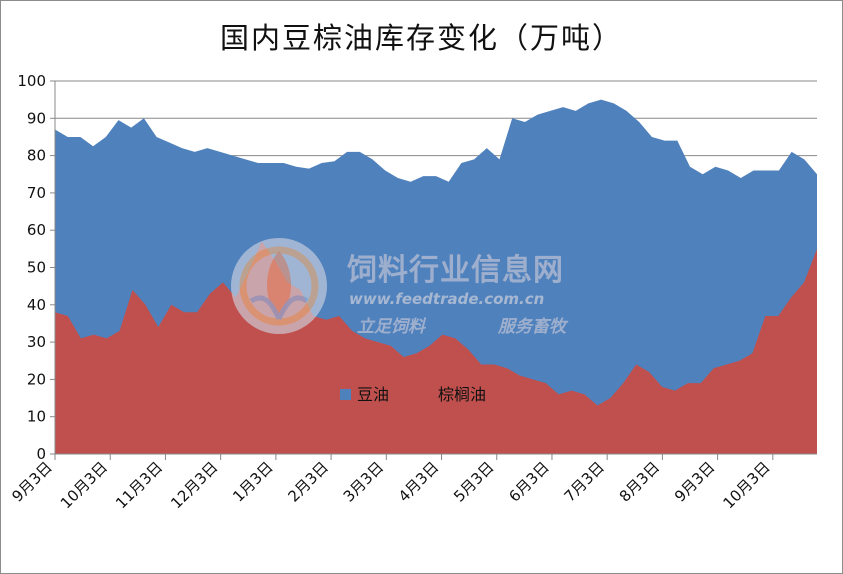 The width and height of the screenshot is (843, 574). I want to click on x-tick-label: 3月3日, so click(363, 481).